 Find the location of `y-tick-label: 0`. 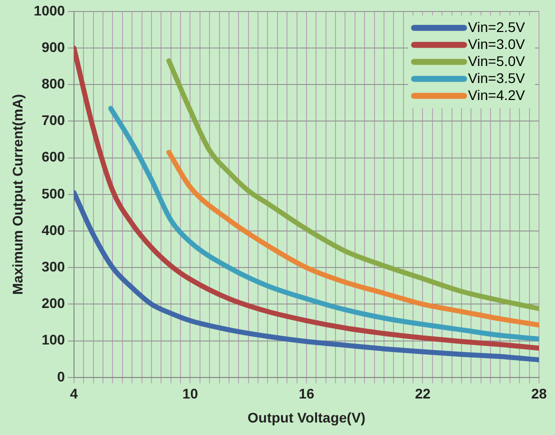

y-tick-label: 0 is located at coordinates (61, 376).